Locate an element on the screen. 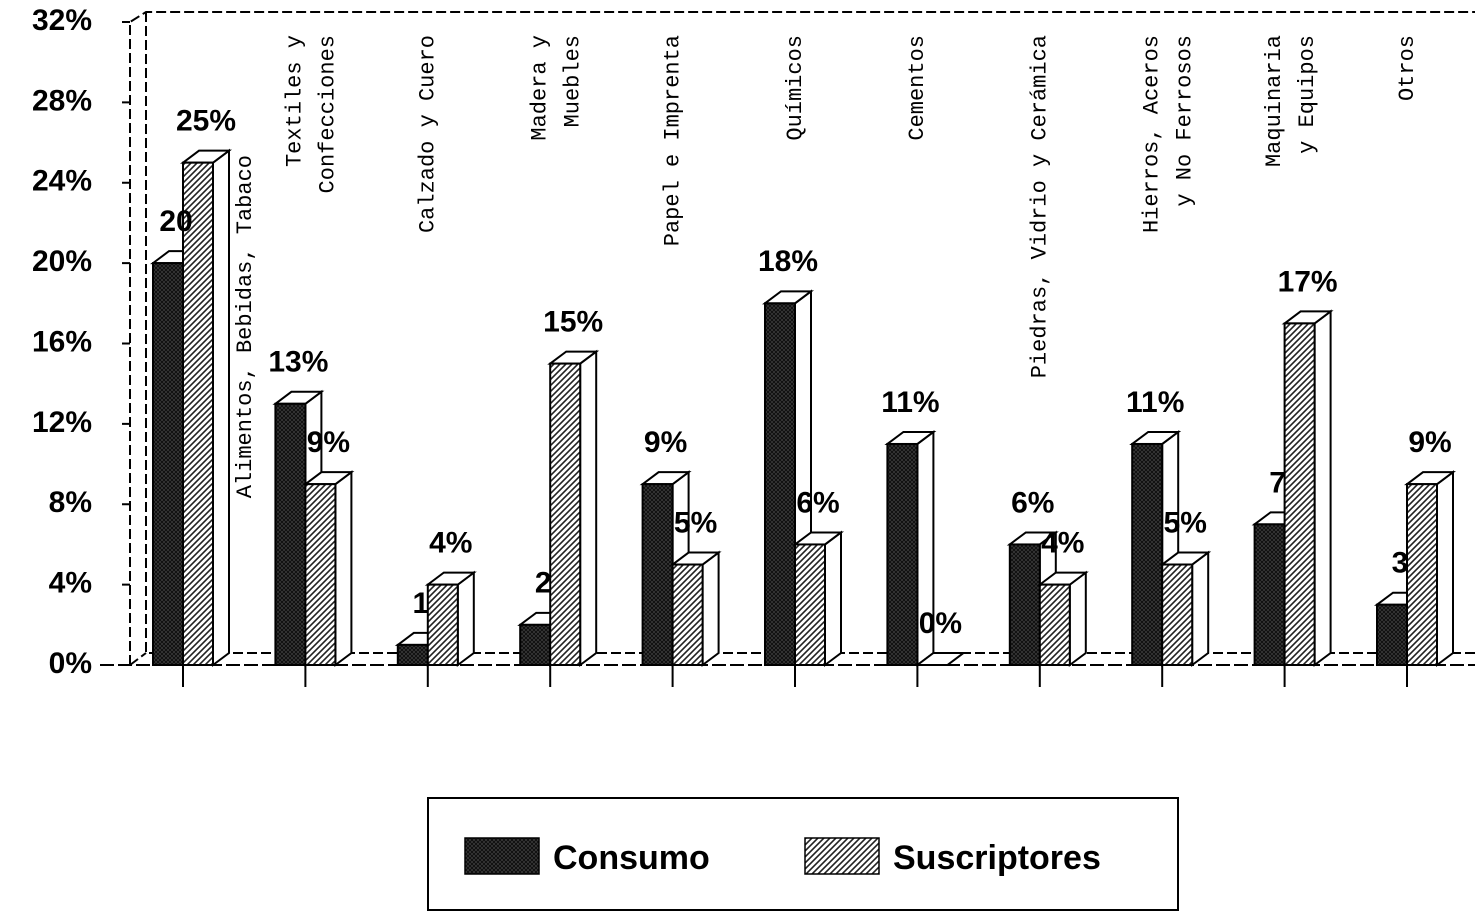 This screenshot has width=1477, height=914. y-tick-label: 8% is located at coordinates (70, 502).